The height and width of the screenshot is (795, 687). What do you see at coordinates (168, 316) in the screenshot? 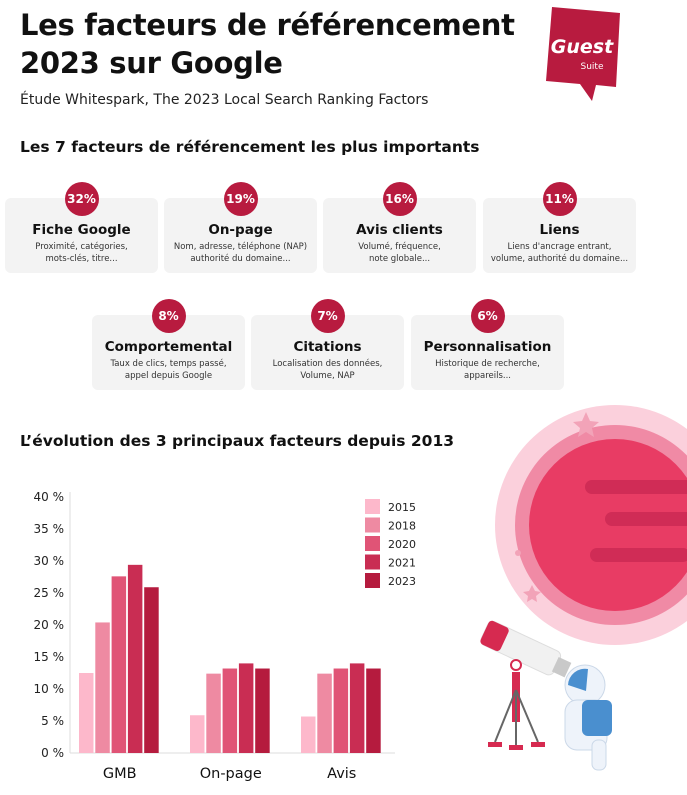
I see `percent-badge: 8%` at bounding box center [168, 316].